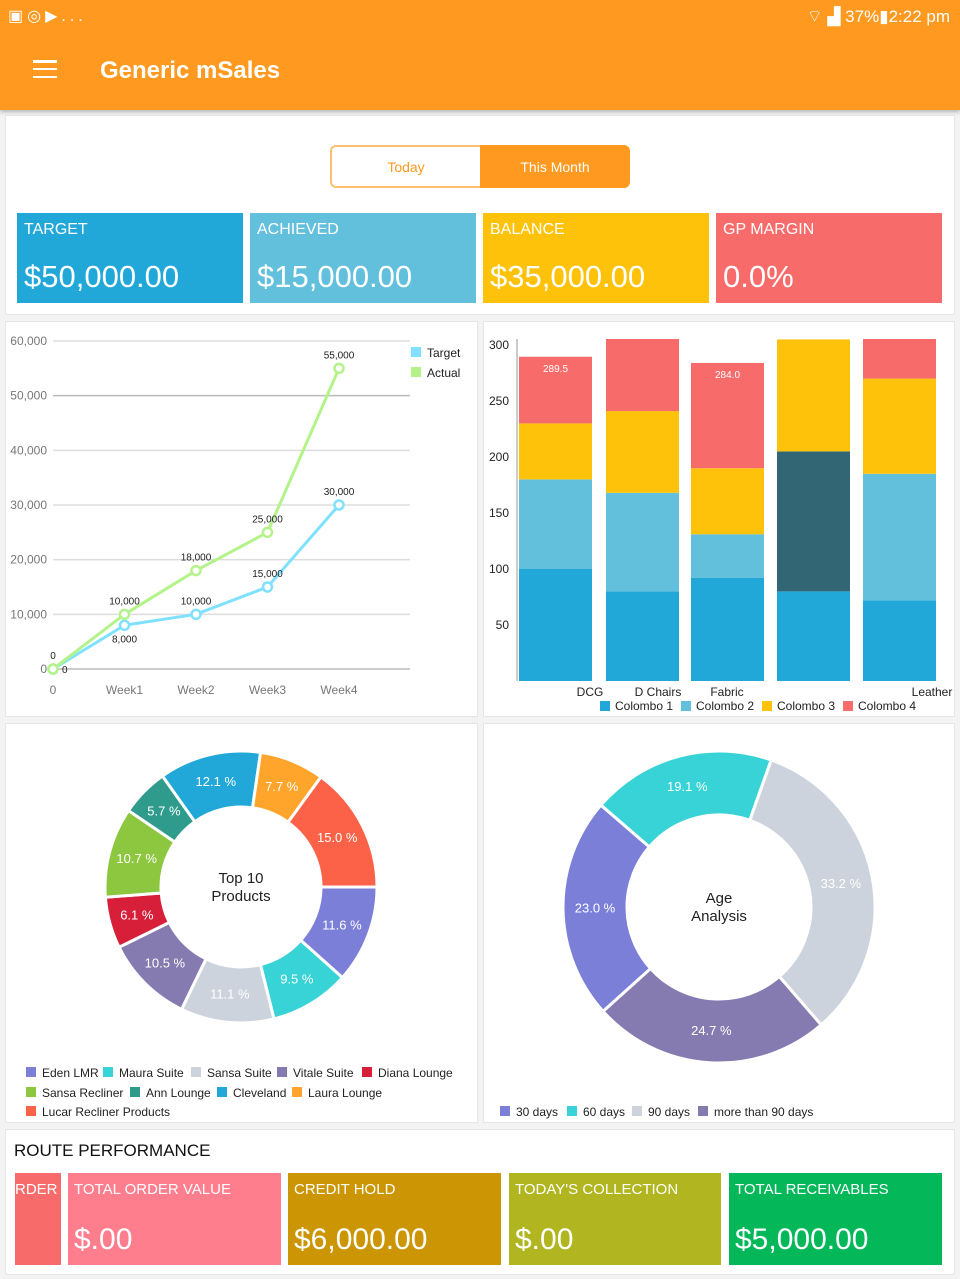 Image resolution: width=960 pixels, height=1279 pixels. I want to click on route-card-value: $6,000.00, so click(361, 1239).